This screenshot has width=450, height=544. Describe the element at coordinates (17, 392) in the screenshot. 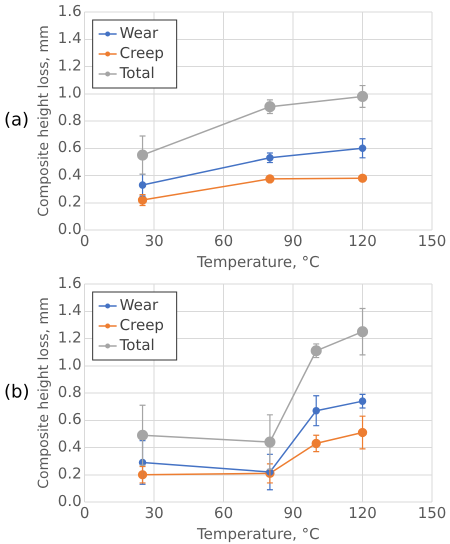

I see `text: (b)` at that location.